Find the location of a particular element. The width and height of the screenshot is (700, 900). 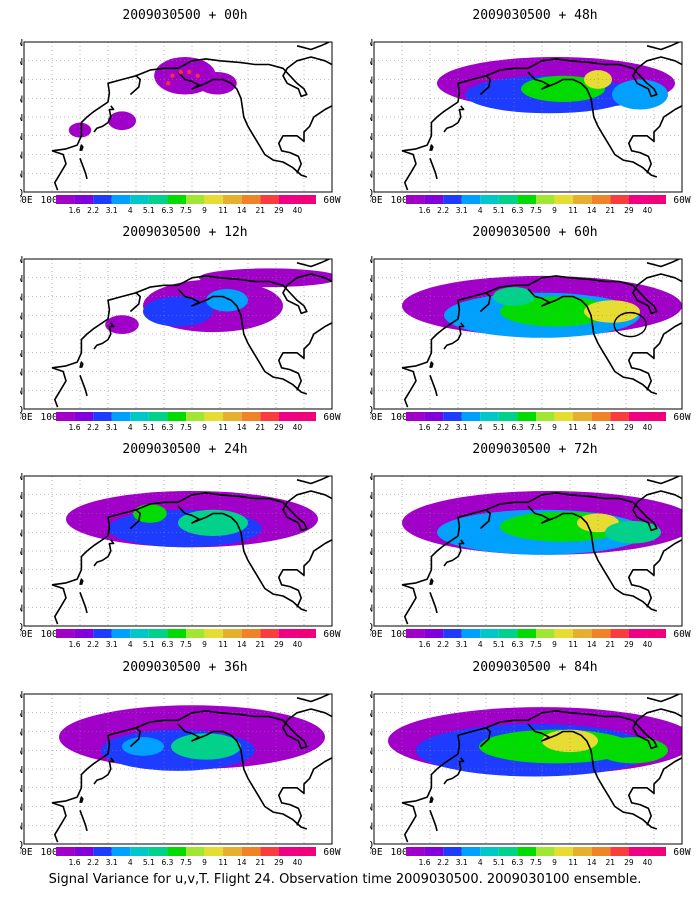

colorbar-label: 14 is located at coordinates (242, 644).